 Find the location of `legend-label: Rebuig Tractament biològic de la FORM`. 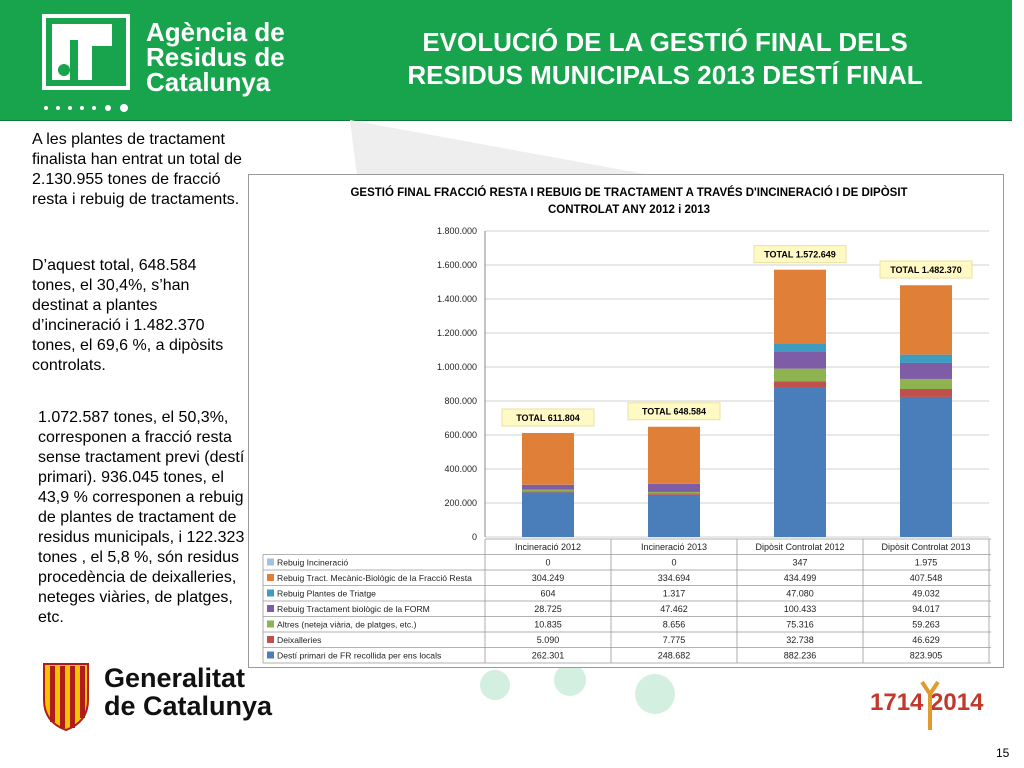

legend-label: Rebuig Tractament biològic de la FORM is located at coordinates (353, 609).